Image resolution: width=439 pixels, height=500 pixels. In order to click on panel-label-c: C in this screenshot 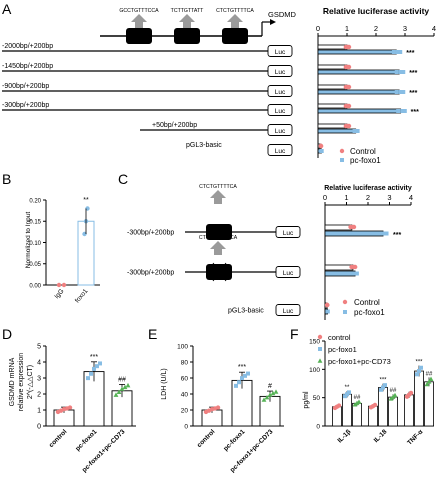, I will do `click(123, 179)`.